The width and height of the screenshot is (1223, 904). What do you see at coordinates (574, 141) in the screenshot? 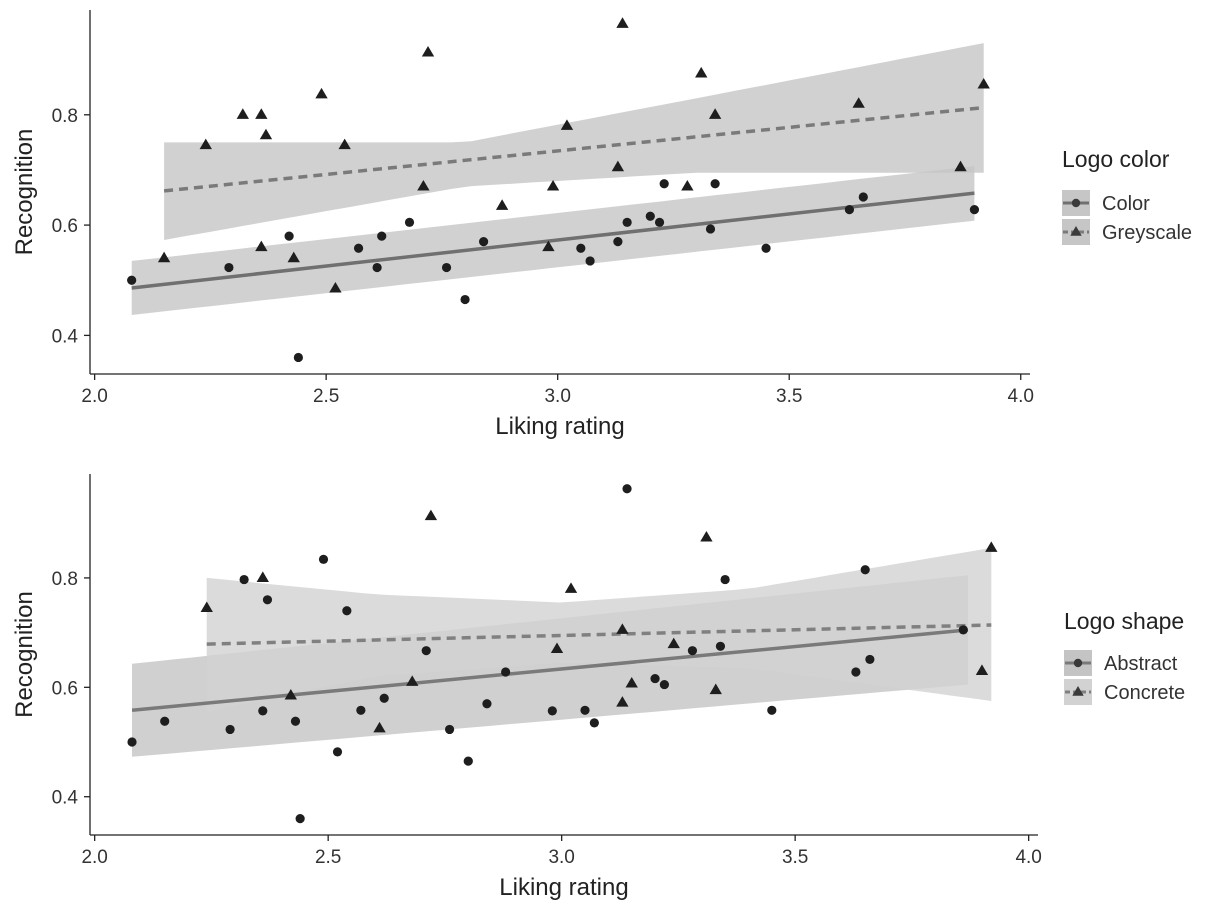
I see `confidence-band-greyscale` at bounding box center [574, 141].